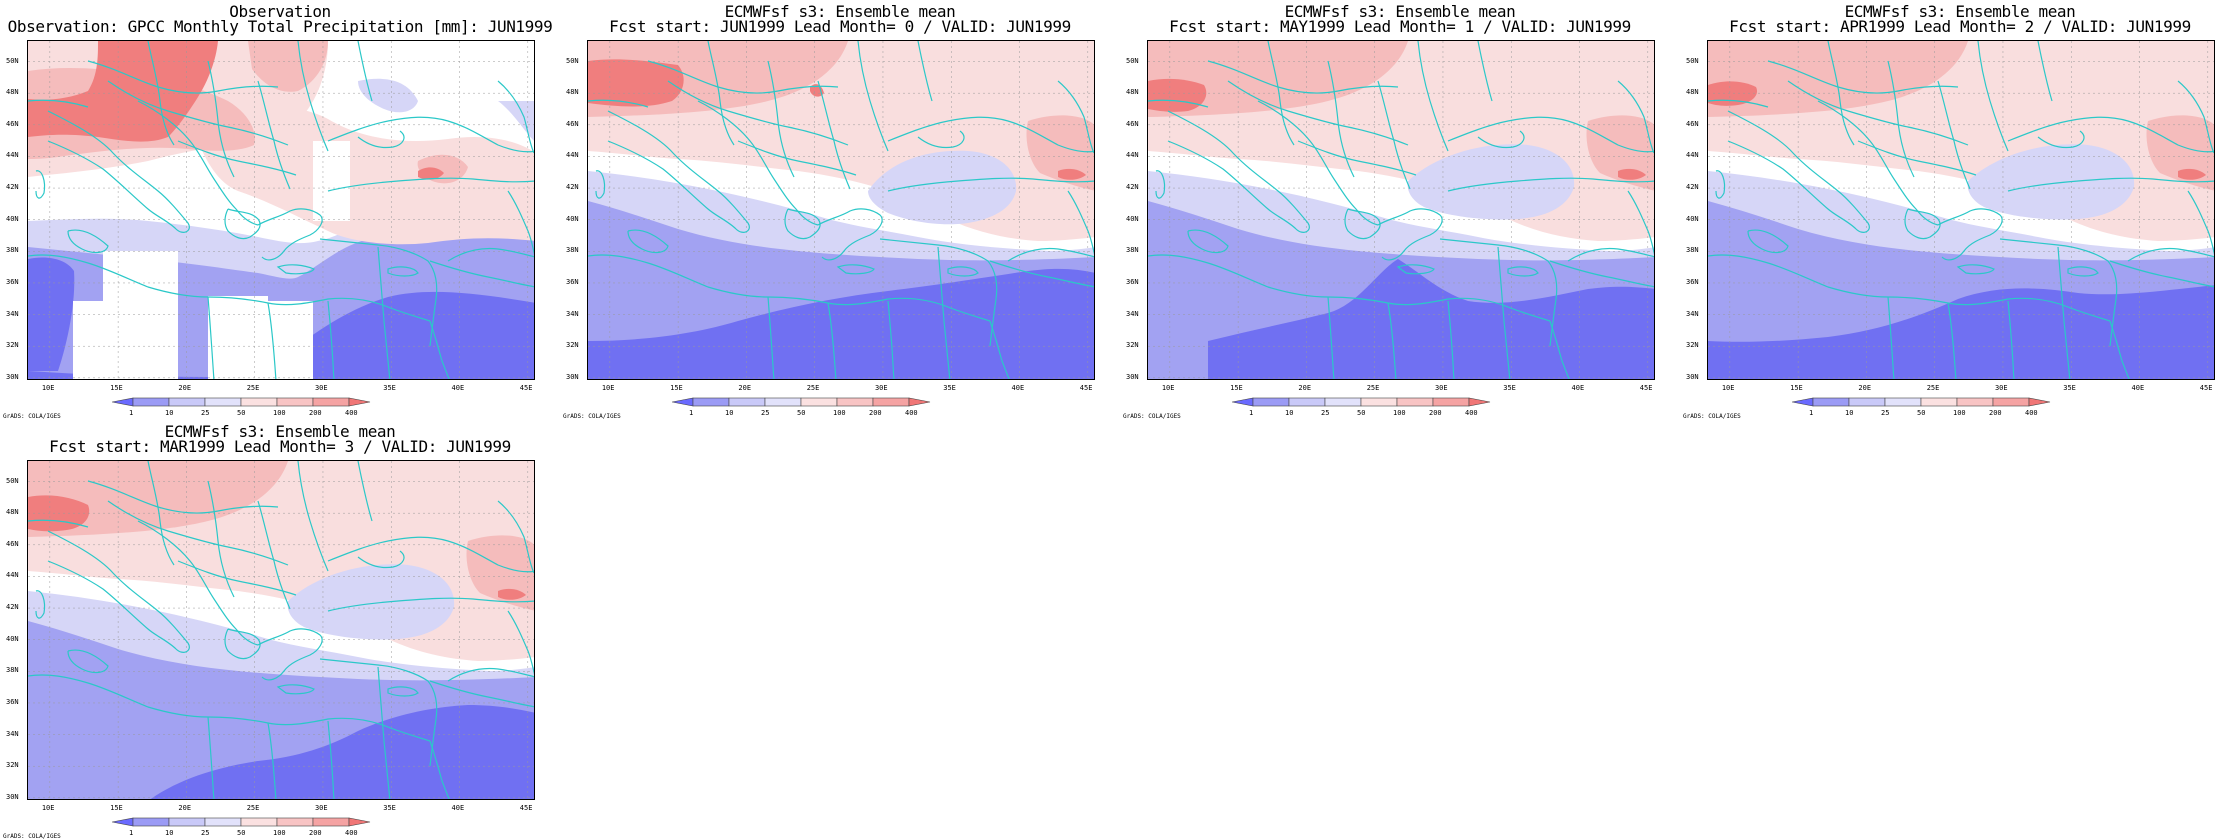  What do you see at coordinates (572, 313) in the screenshot?
I see `latitude-label: 34N` at bounding box center [572, 313].